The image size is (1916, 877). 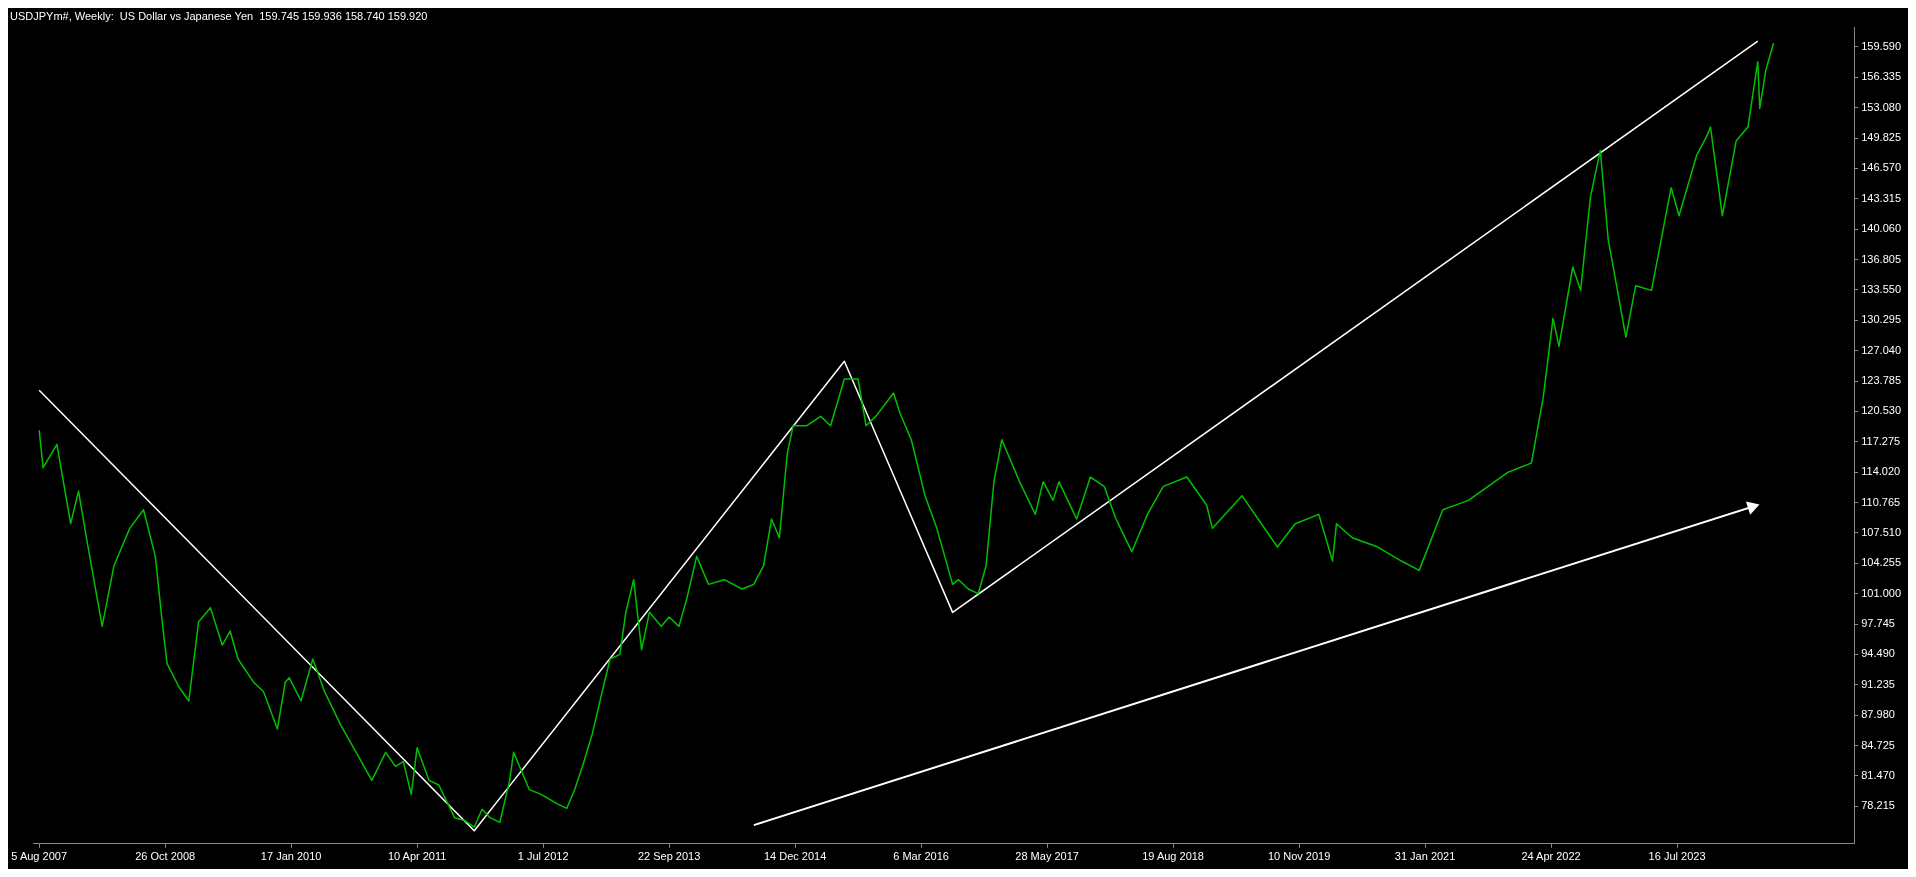 What do you see at coordinates (1551, 856) in the screenshot?
I see `x-tick-label: 24 Apr 2022` at bounding box center [1551, 856].